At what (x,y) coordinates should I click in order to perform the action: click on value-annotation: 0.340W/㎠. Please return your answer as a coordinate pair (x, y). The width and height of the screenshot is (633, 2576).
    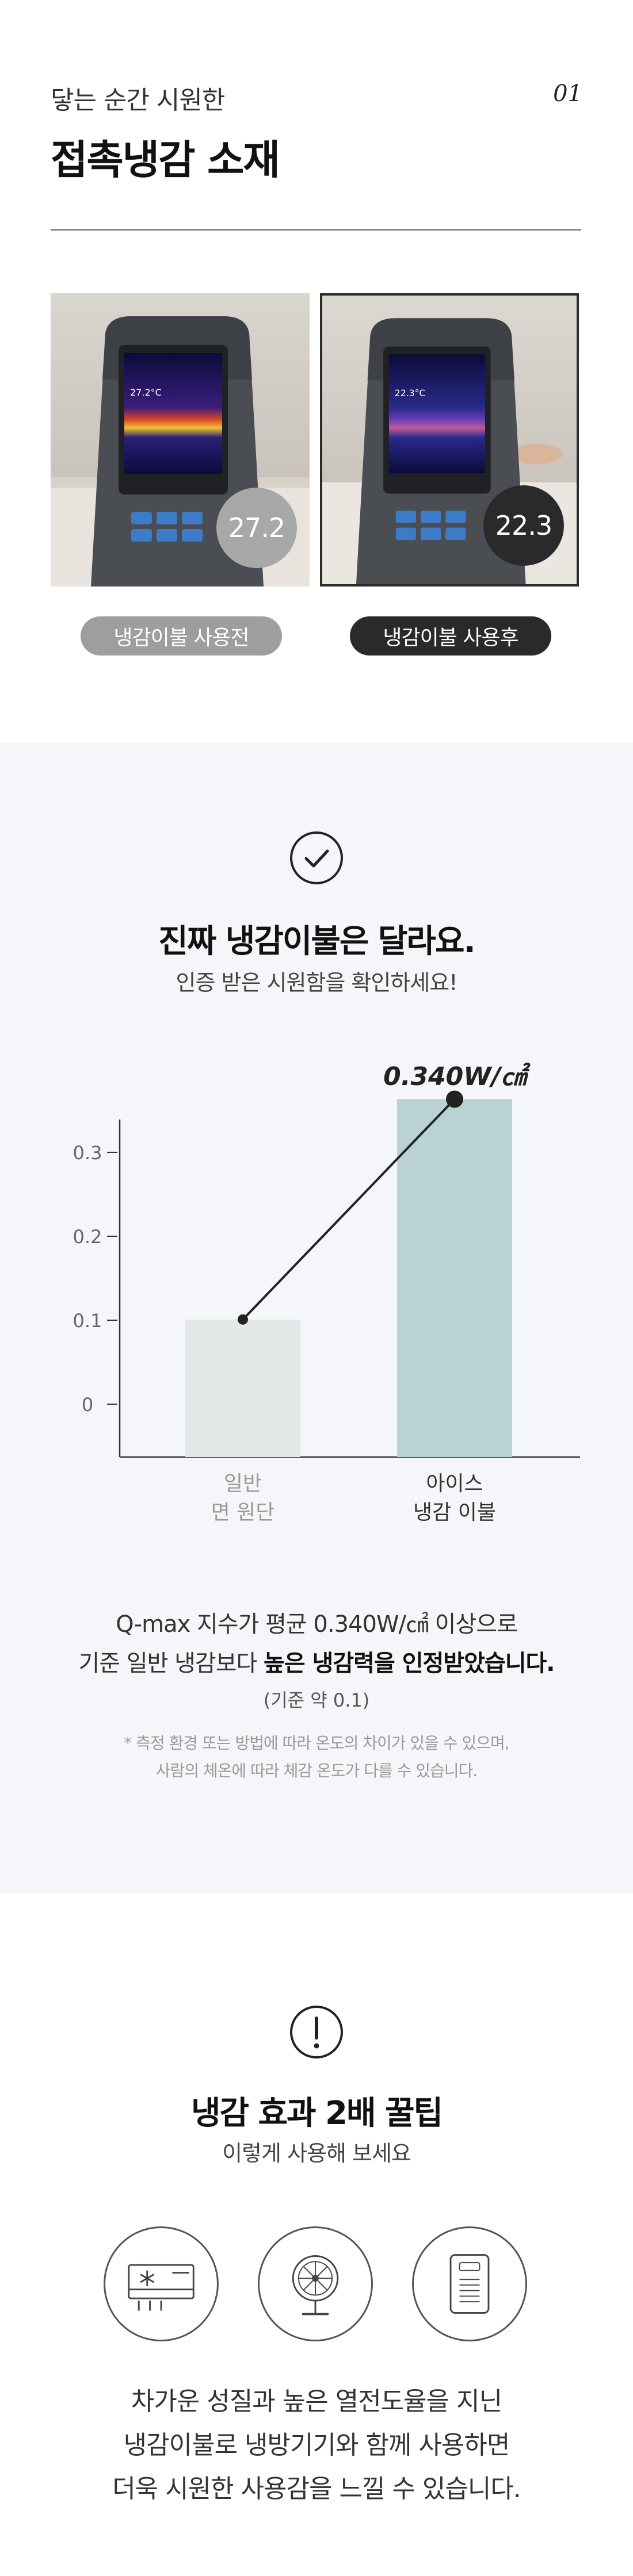
    Looking at the image, I should click on (457, 1076).